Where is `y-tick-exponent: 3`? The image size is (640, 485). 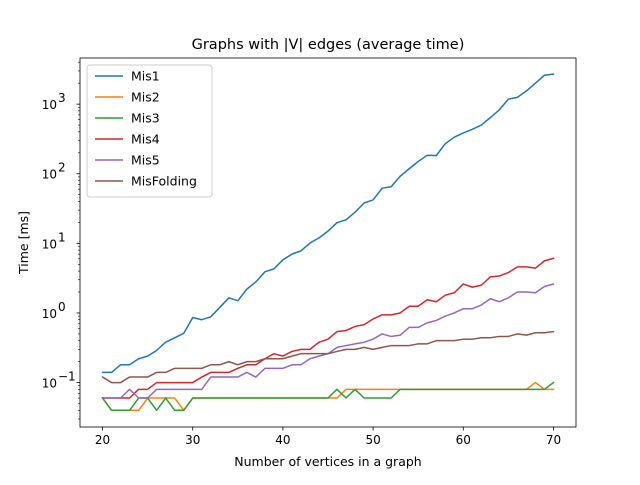 y-tick-exponent: 3 is located at coordinates (62, 98).